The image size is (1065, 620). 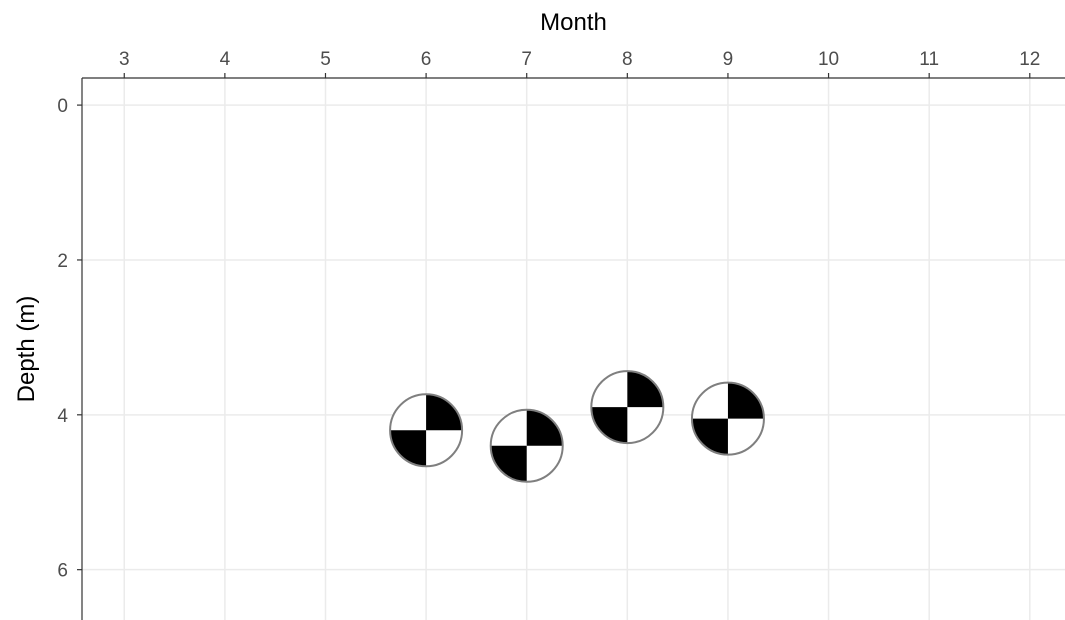 What do you see at coordinates (426, 59) in the screenshot?
I see `x-tick-label: 6` at bounding box center [426, 59].